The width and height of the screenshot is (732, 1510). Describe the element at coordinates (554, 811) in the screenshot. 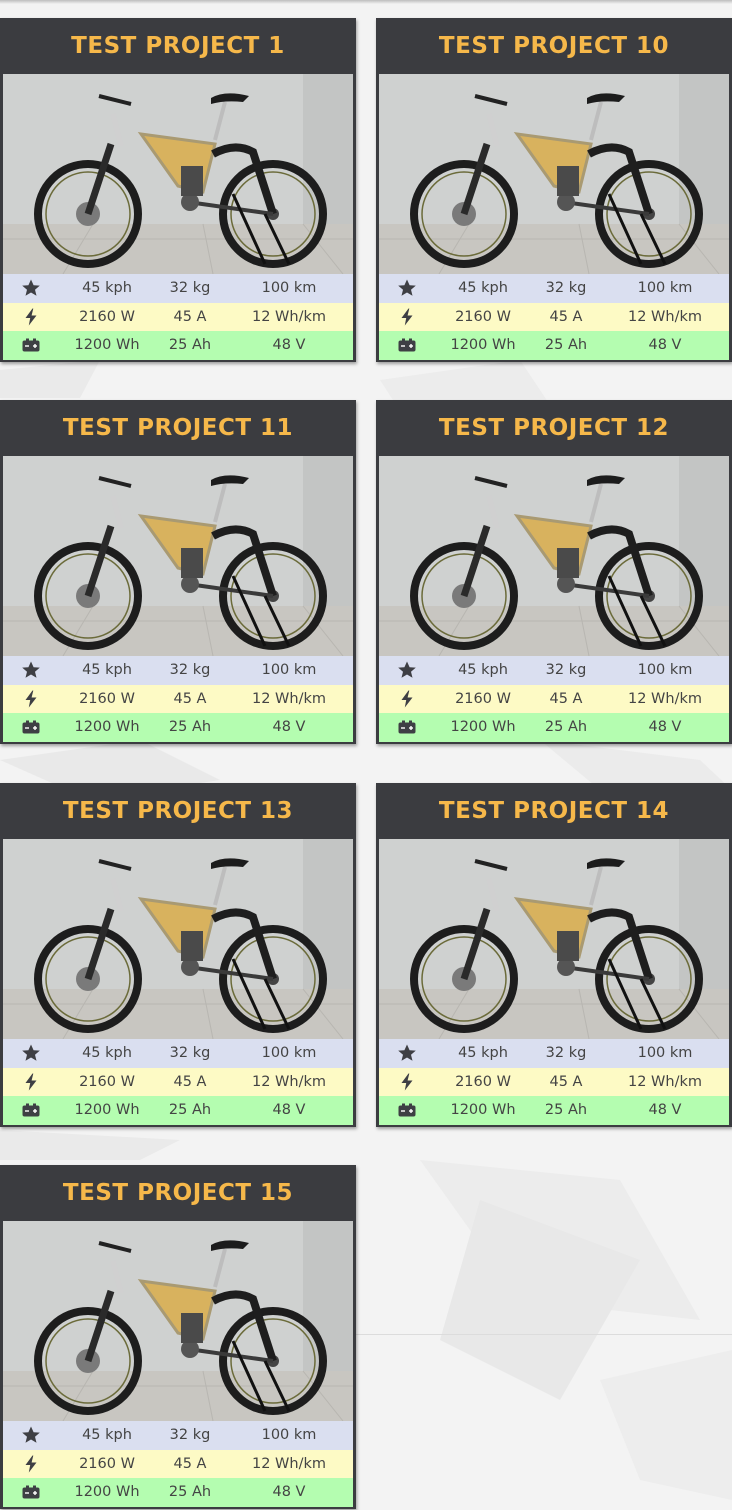

I see `project-title: TEST PROJECT 14` at that location.